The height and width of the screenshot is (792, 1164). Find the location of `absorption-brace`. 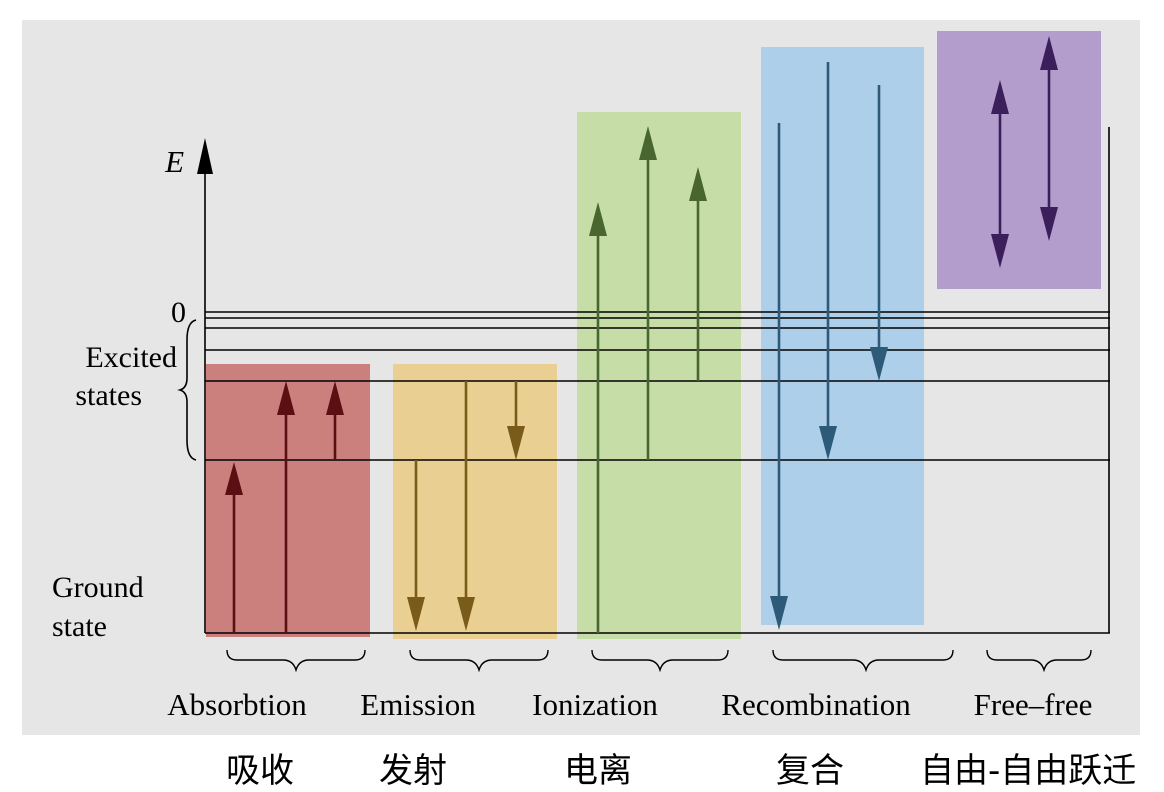

absorption-brace is located at coordinates (296, 661).